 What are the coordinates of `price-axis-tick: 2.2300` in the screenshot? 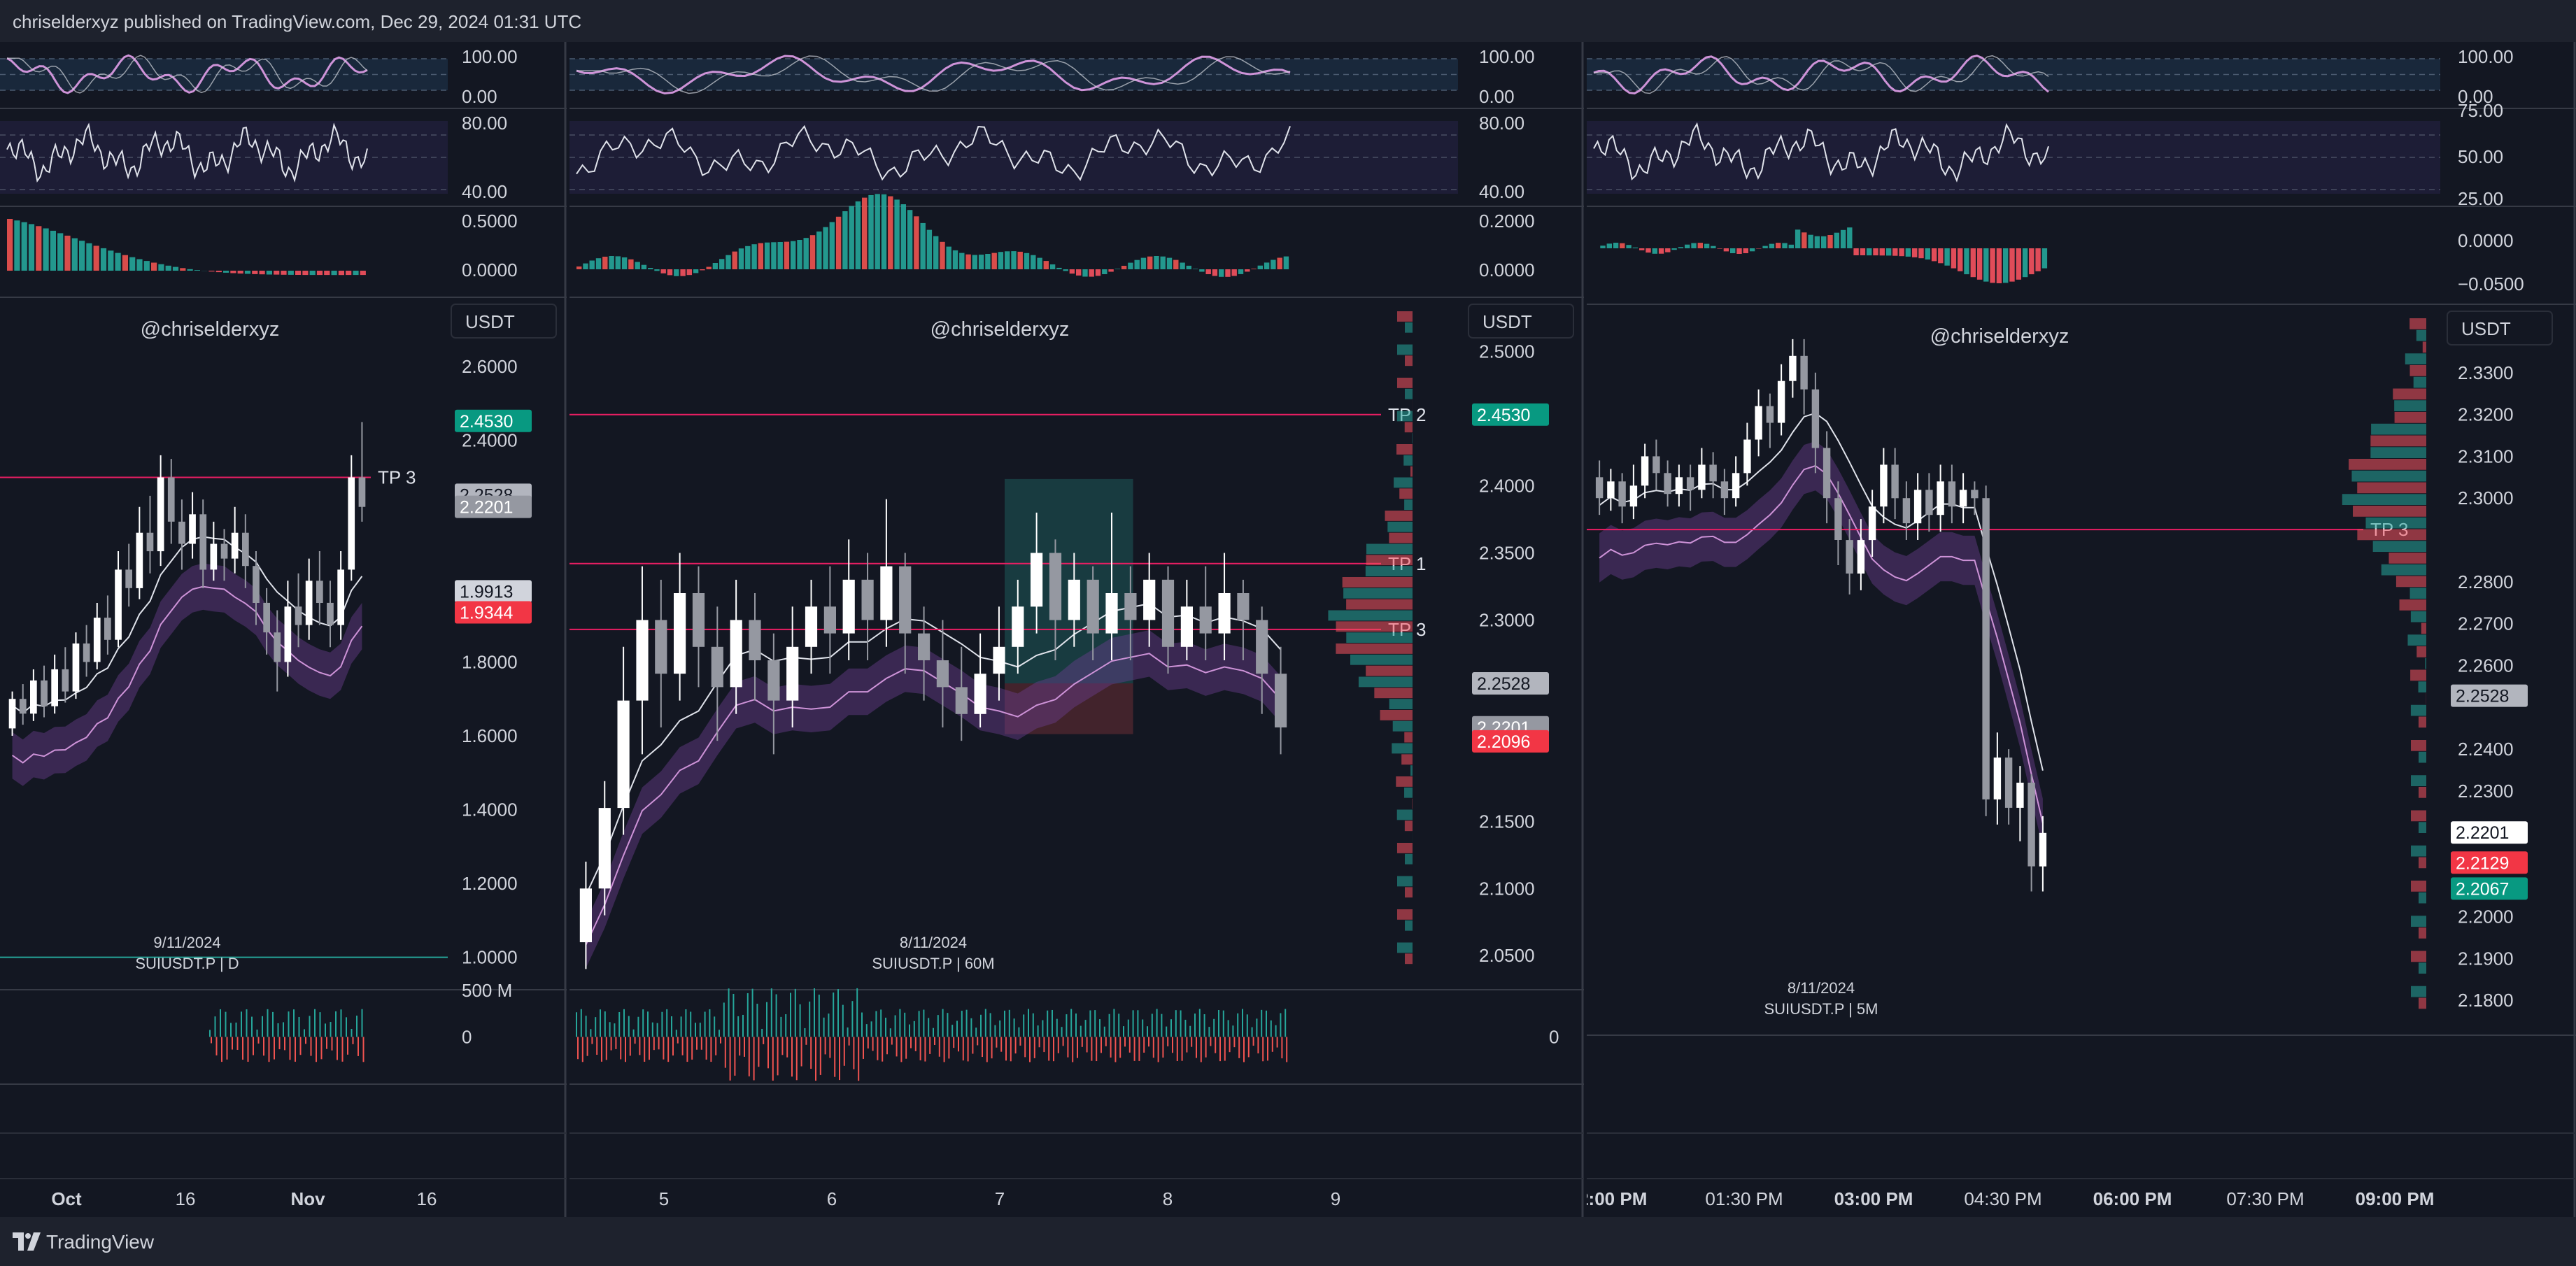 It's located at (2486, 791).